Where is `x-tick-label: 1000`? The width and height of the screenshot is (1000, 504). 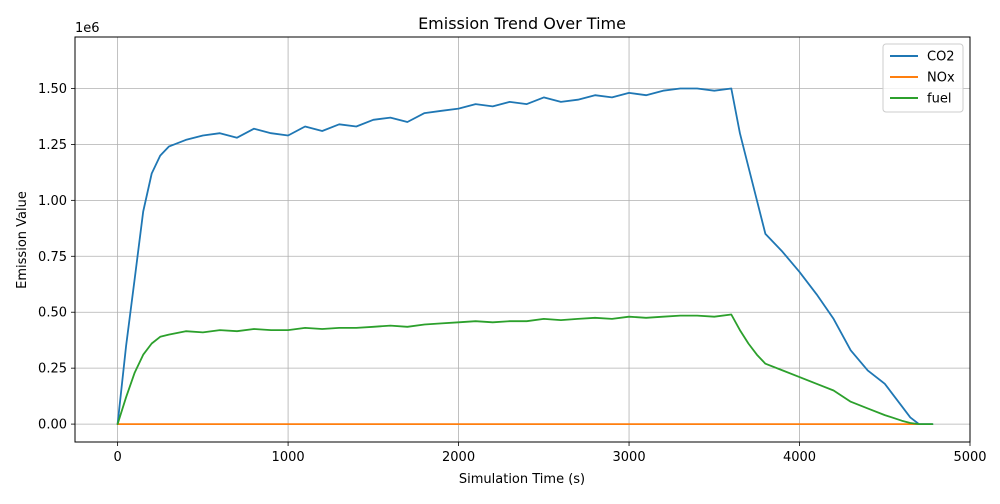 x-tick-label: 1000 is located at coordinates (288, 457).